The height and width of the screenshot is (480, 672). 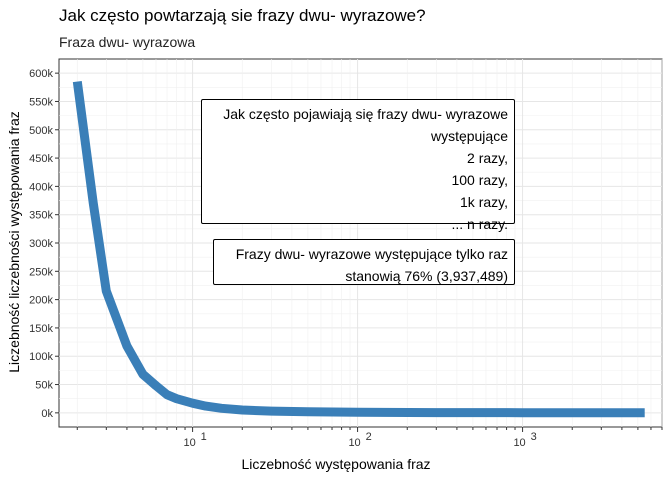 I want to click on annotation-line: 100 razy,, so click(x=479, y=180).